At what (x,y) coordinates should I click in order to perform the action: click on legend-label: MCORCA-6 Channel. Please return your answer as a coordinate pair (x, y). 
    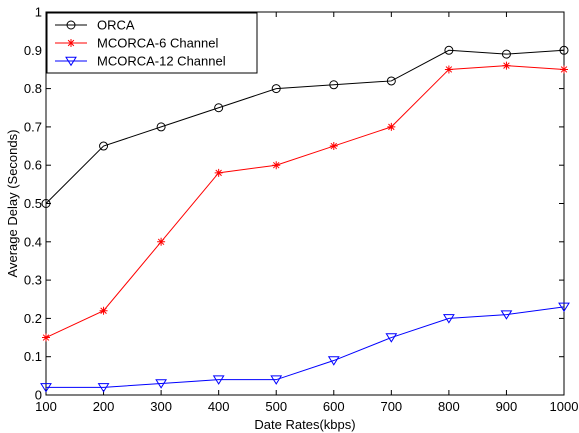
    Looking at the image, I should click on (157, 43).